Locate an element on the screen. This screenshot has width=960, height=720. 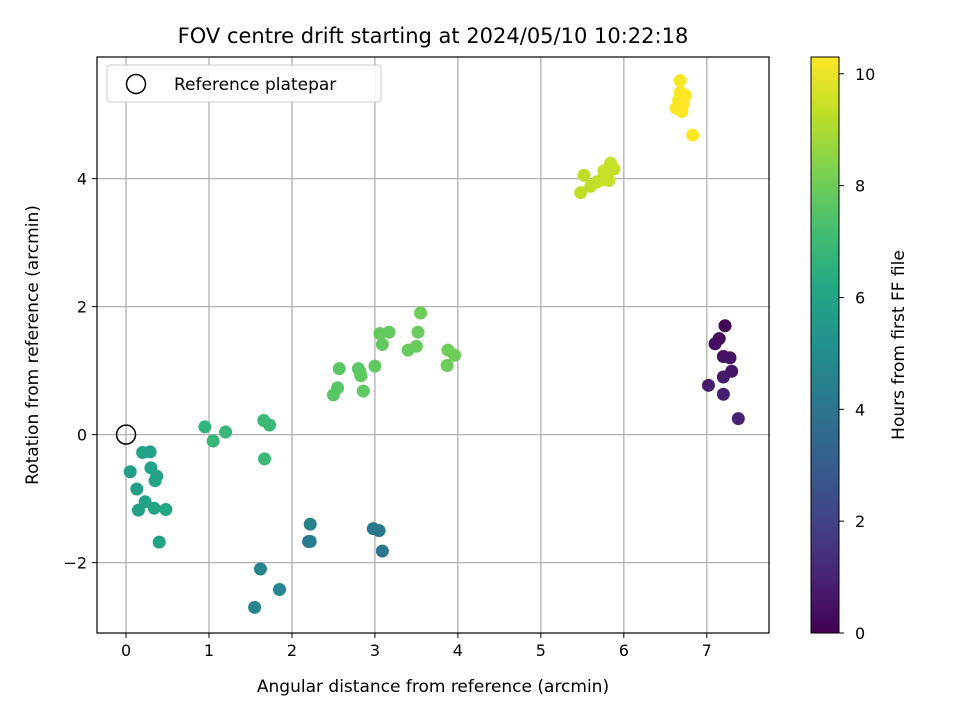
y-axis-label: Rotation from reference (arcmin) is located at coordinates (33, 345).